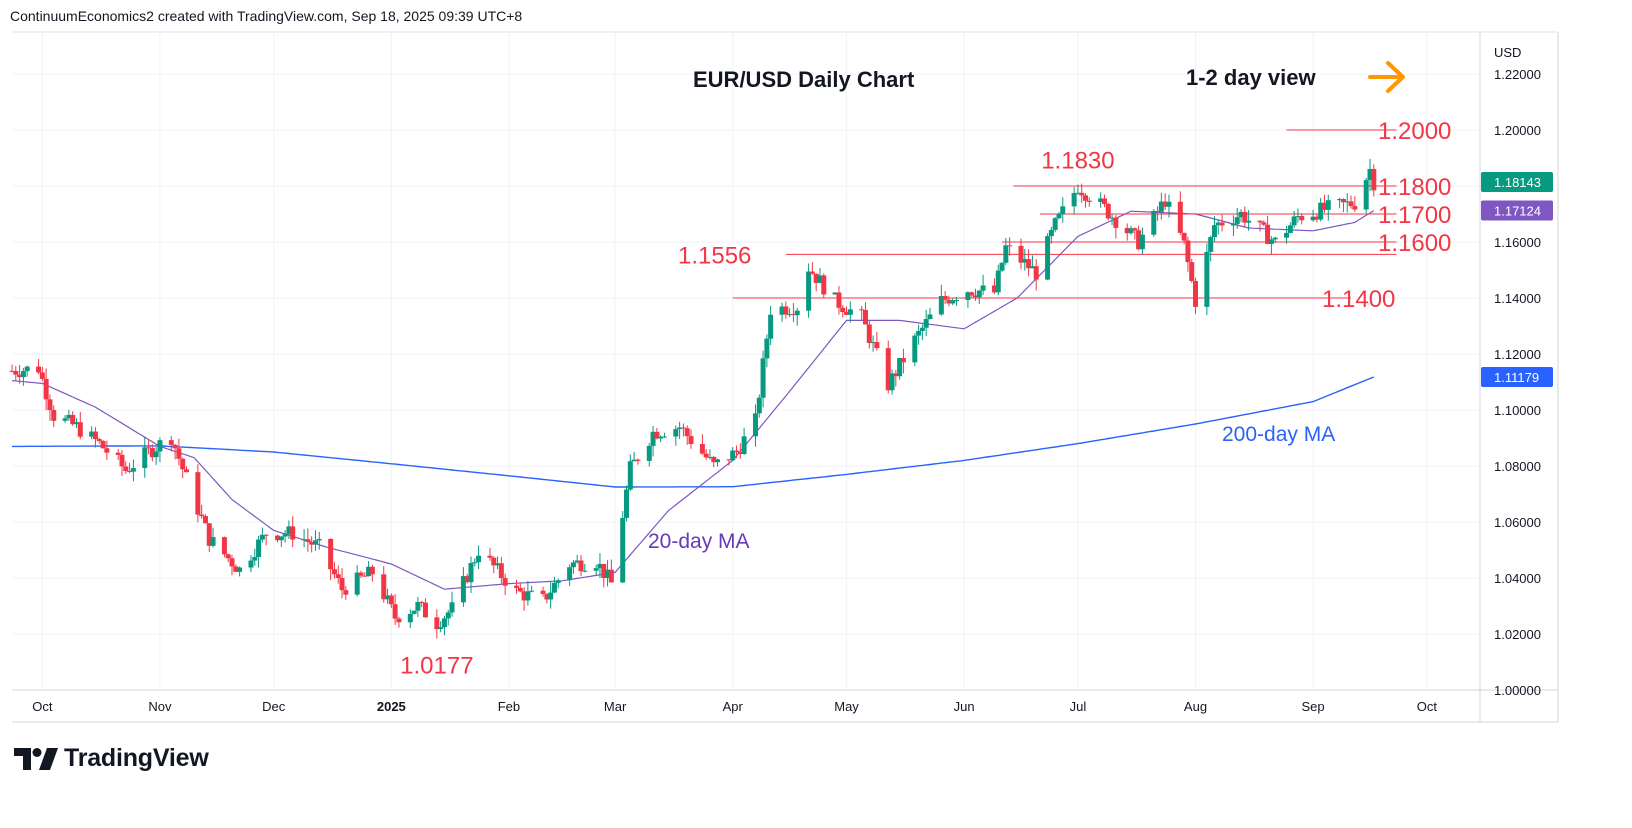 The height and width of the screenshot is (828, 1632). I want to click on y-tick-label: 1.04000, so click(1517, 578).